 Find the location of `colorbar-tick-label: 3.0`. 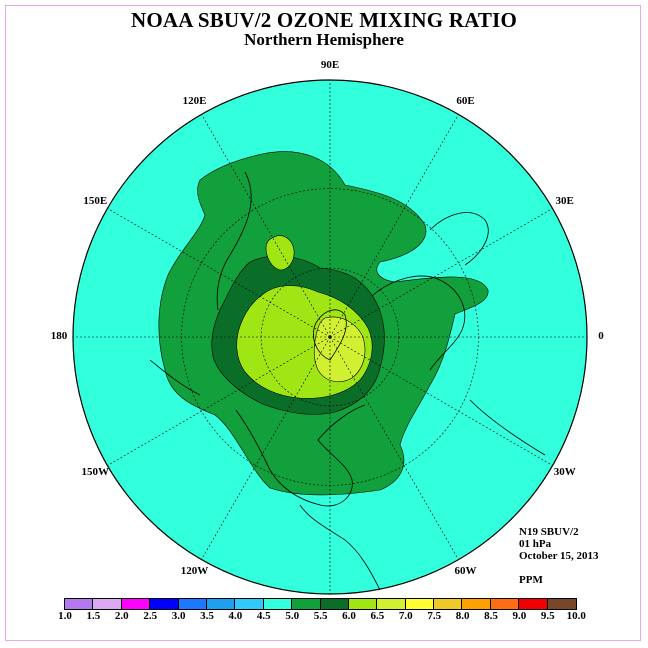

colorbar-tick-label: 3.0 is located at coordinates (178, 616).